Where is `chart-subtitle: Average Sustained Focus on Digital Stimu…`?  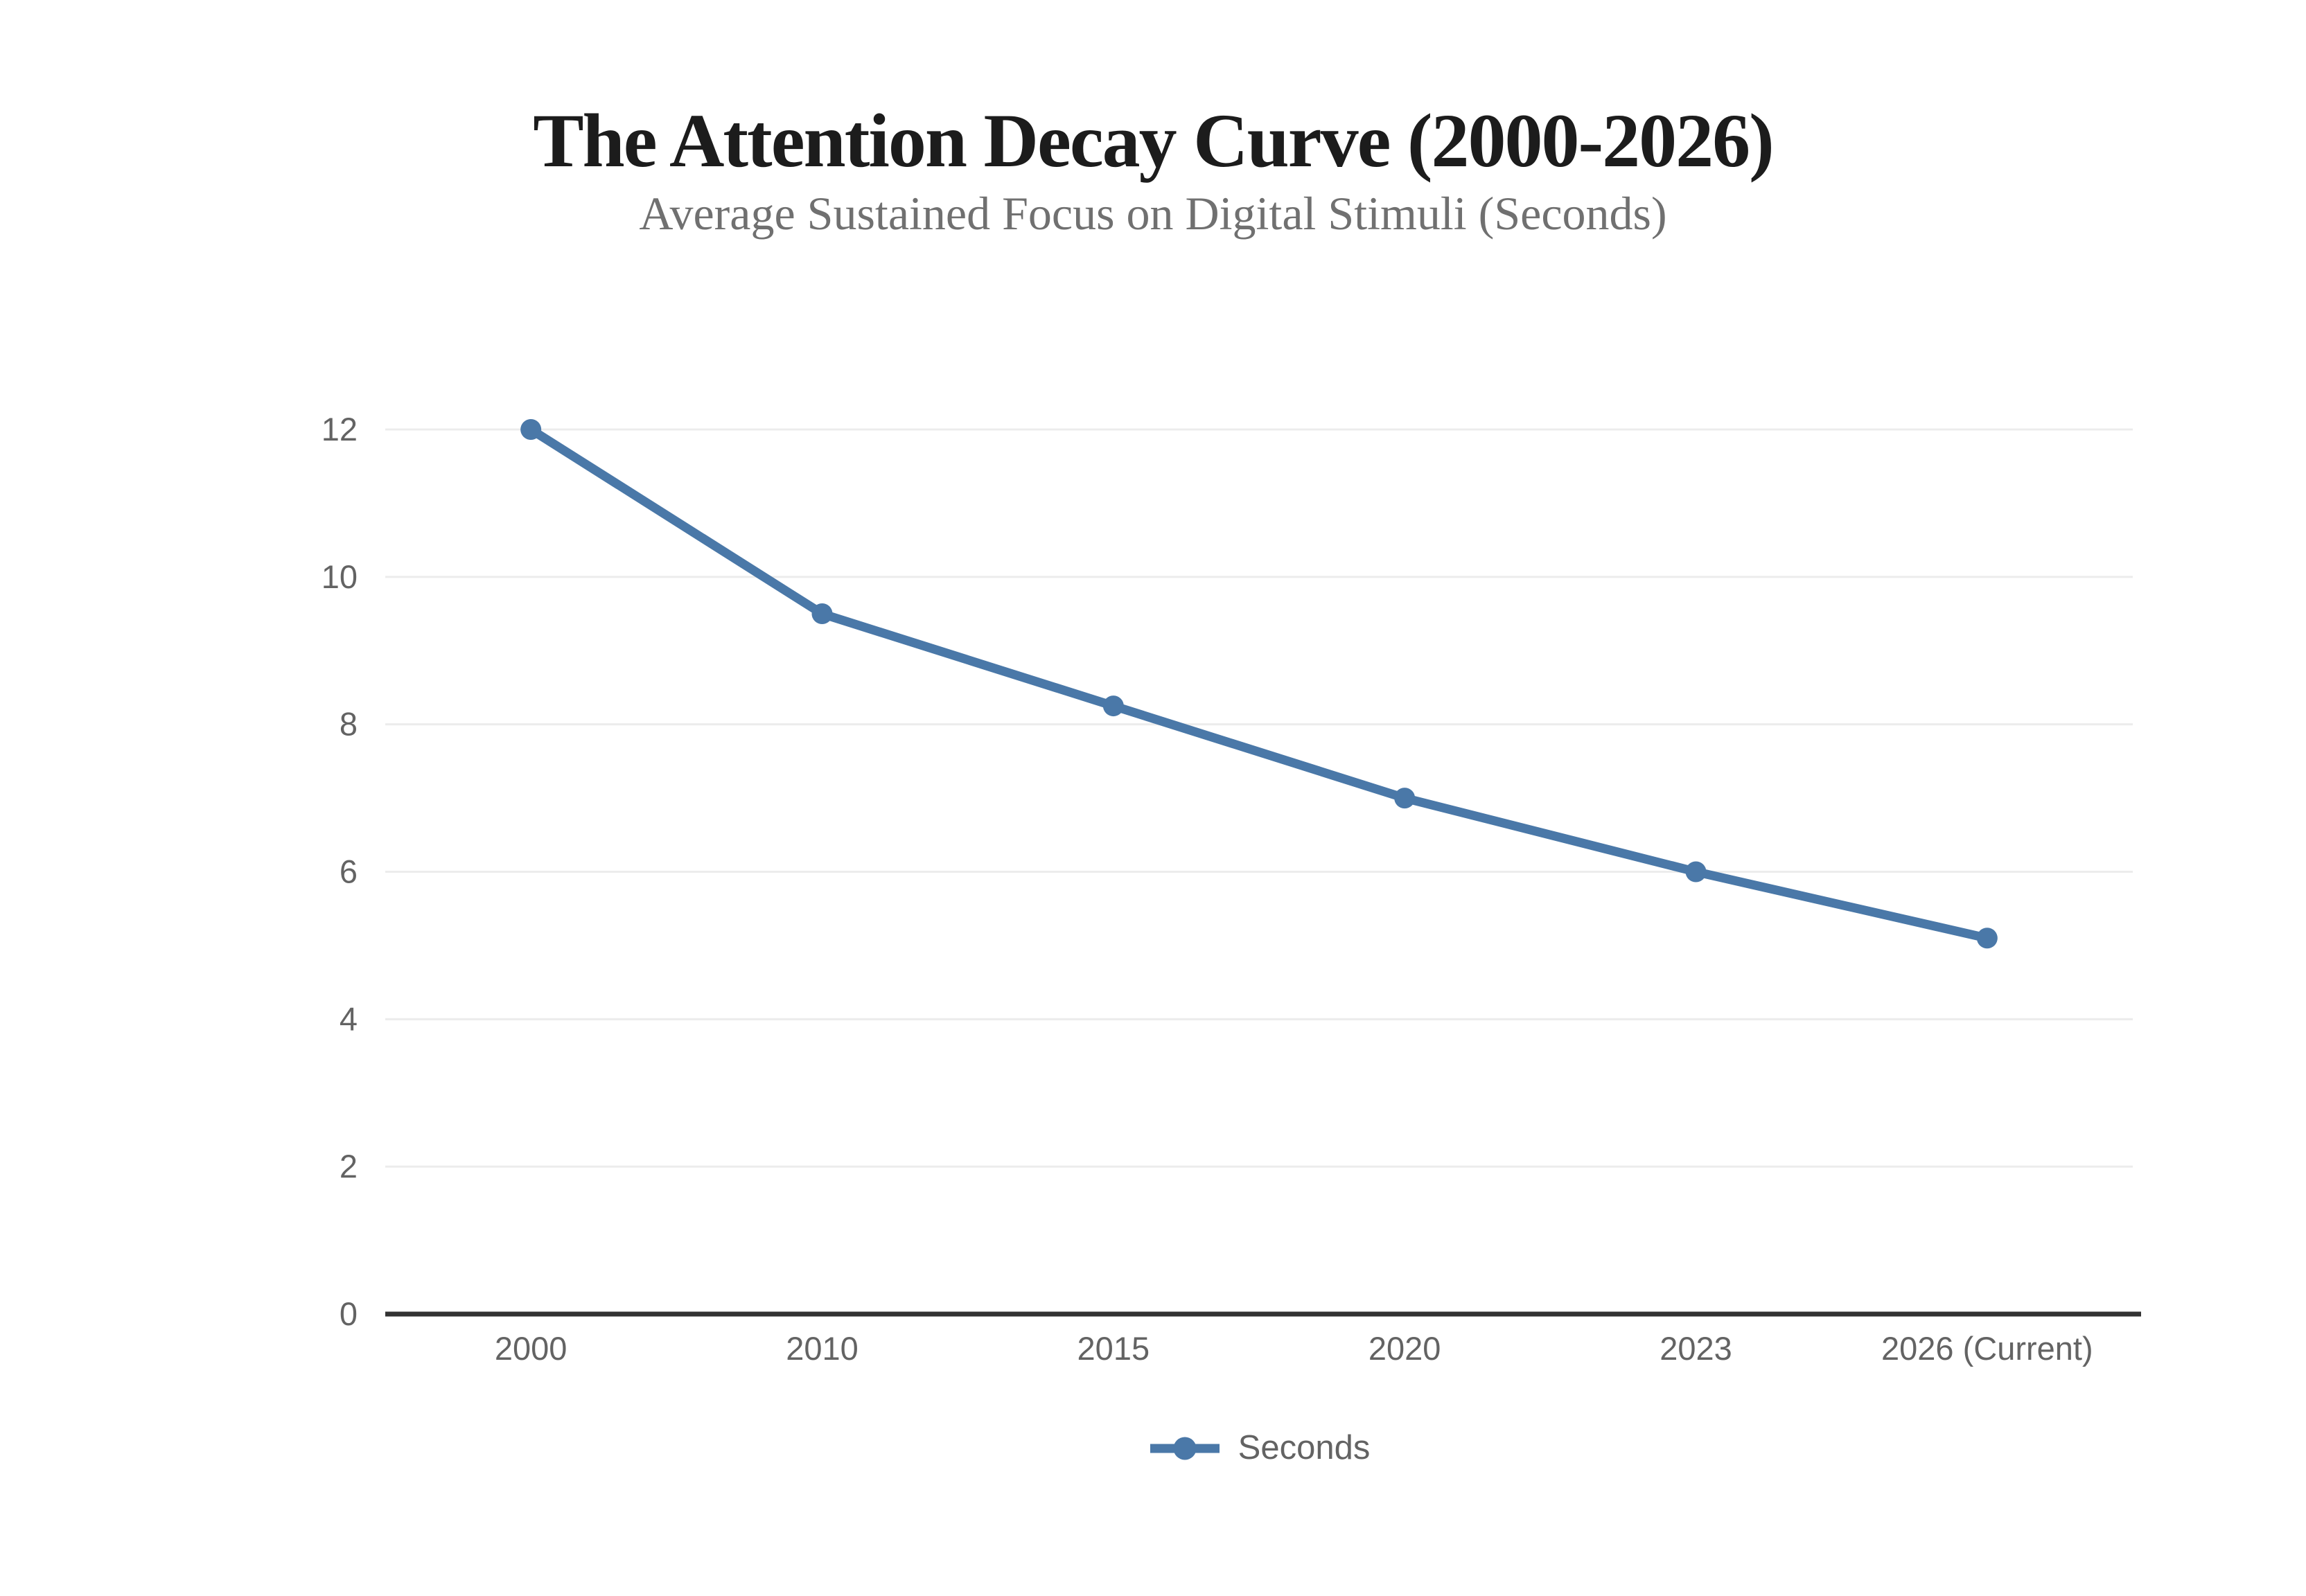
chart-subtitle: Average Sustained Focus on Digital Stimu… is located at coordinates (1153, 214).